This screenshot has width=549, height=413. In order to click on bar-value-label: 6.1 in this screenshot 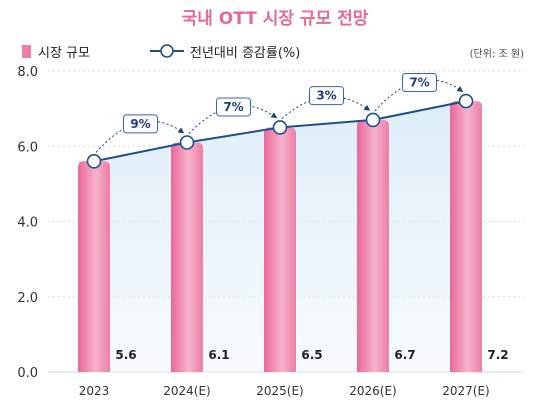, I will do `click(218, 355)`.